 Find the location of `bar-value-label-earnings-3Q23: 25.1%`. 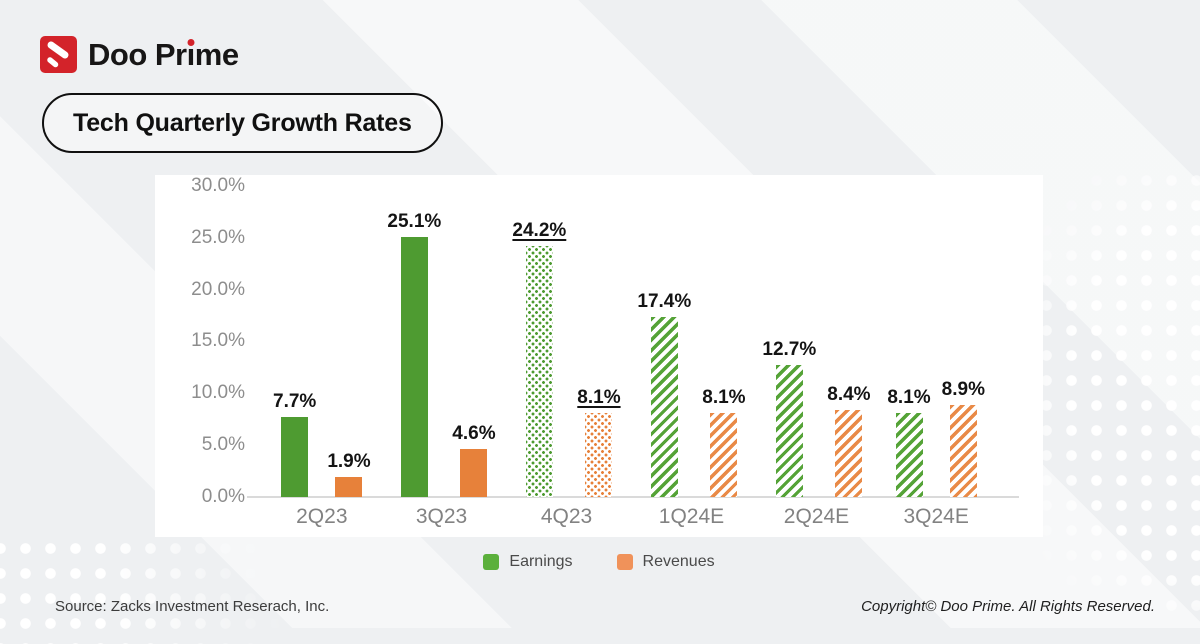

bar-value-label-earnings-3Q23: 25.1% is located at coordinates (414, 221).